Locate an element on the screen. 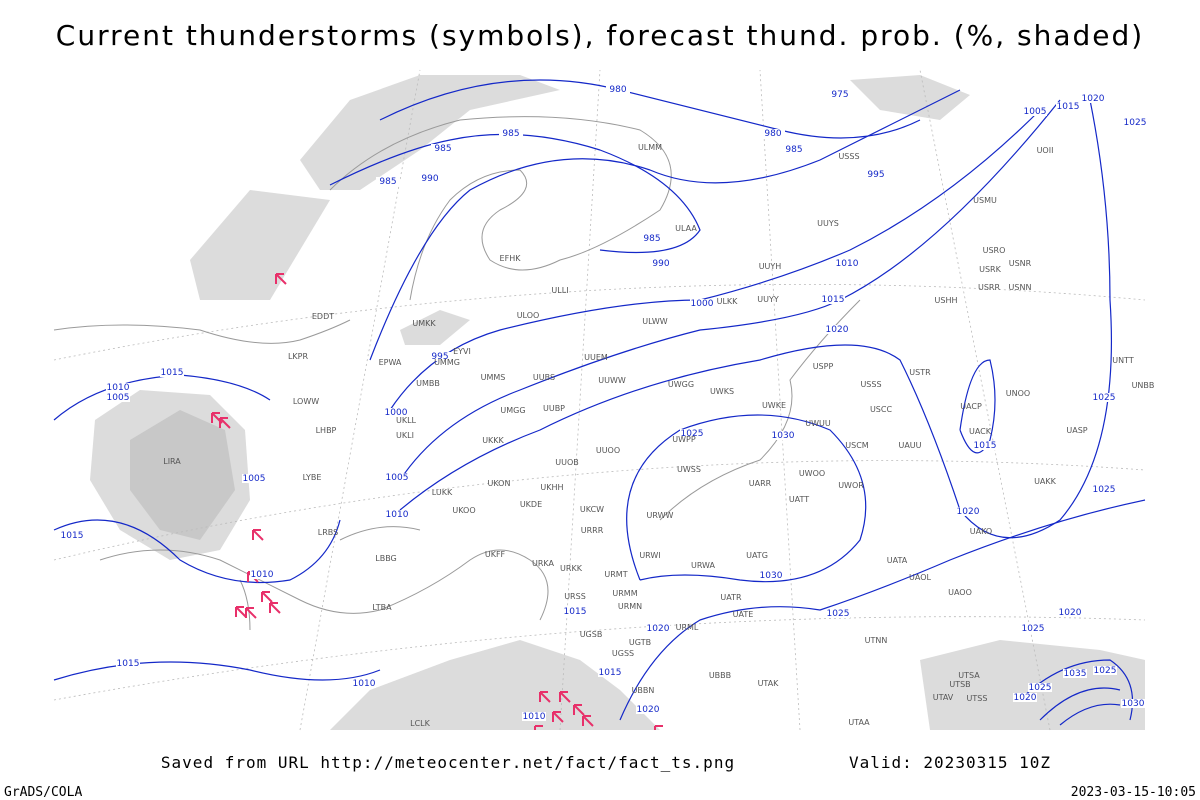  isobar-label: 995 is located at coordinates (875, 175).